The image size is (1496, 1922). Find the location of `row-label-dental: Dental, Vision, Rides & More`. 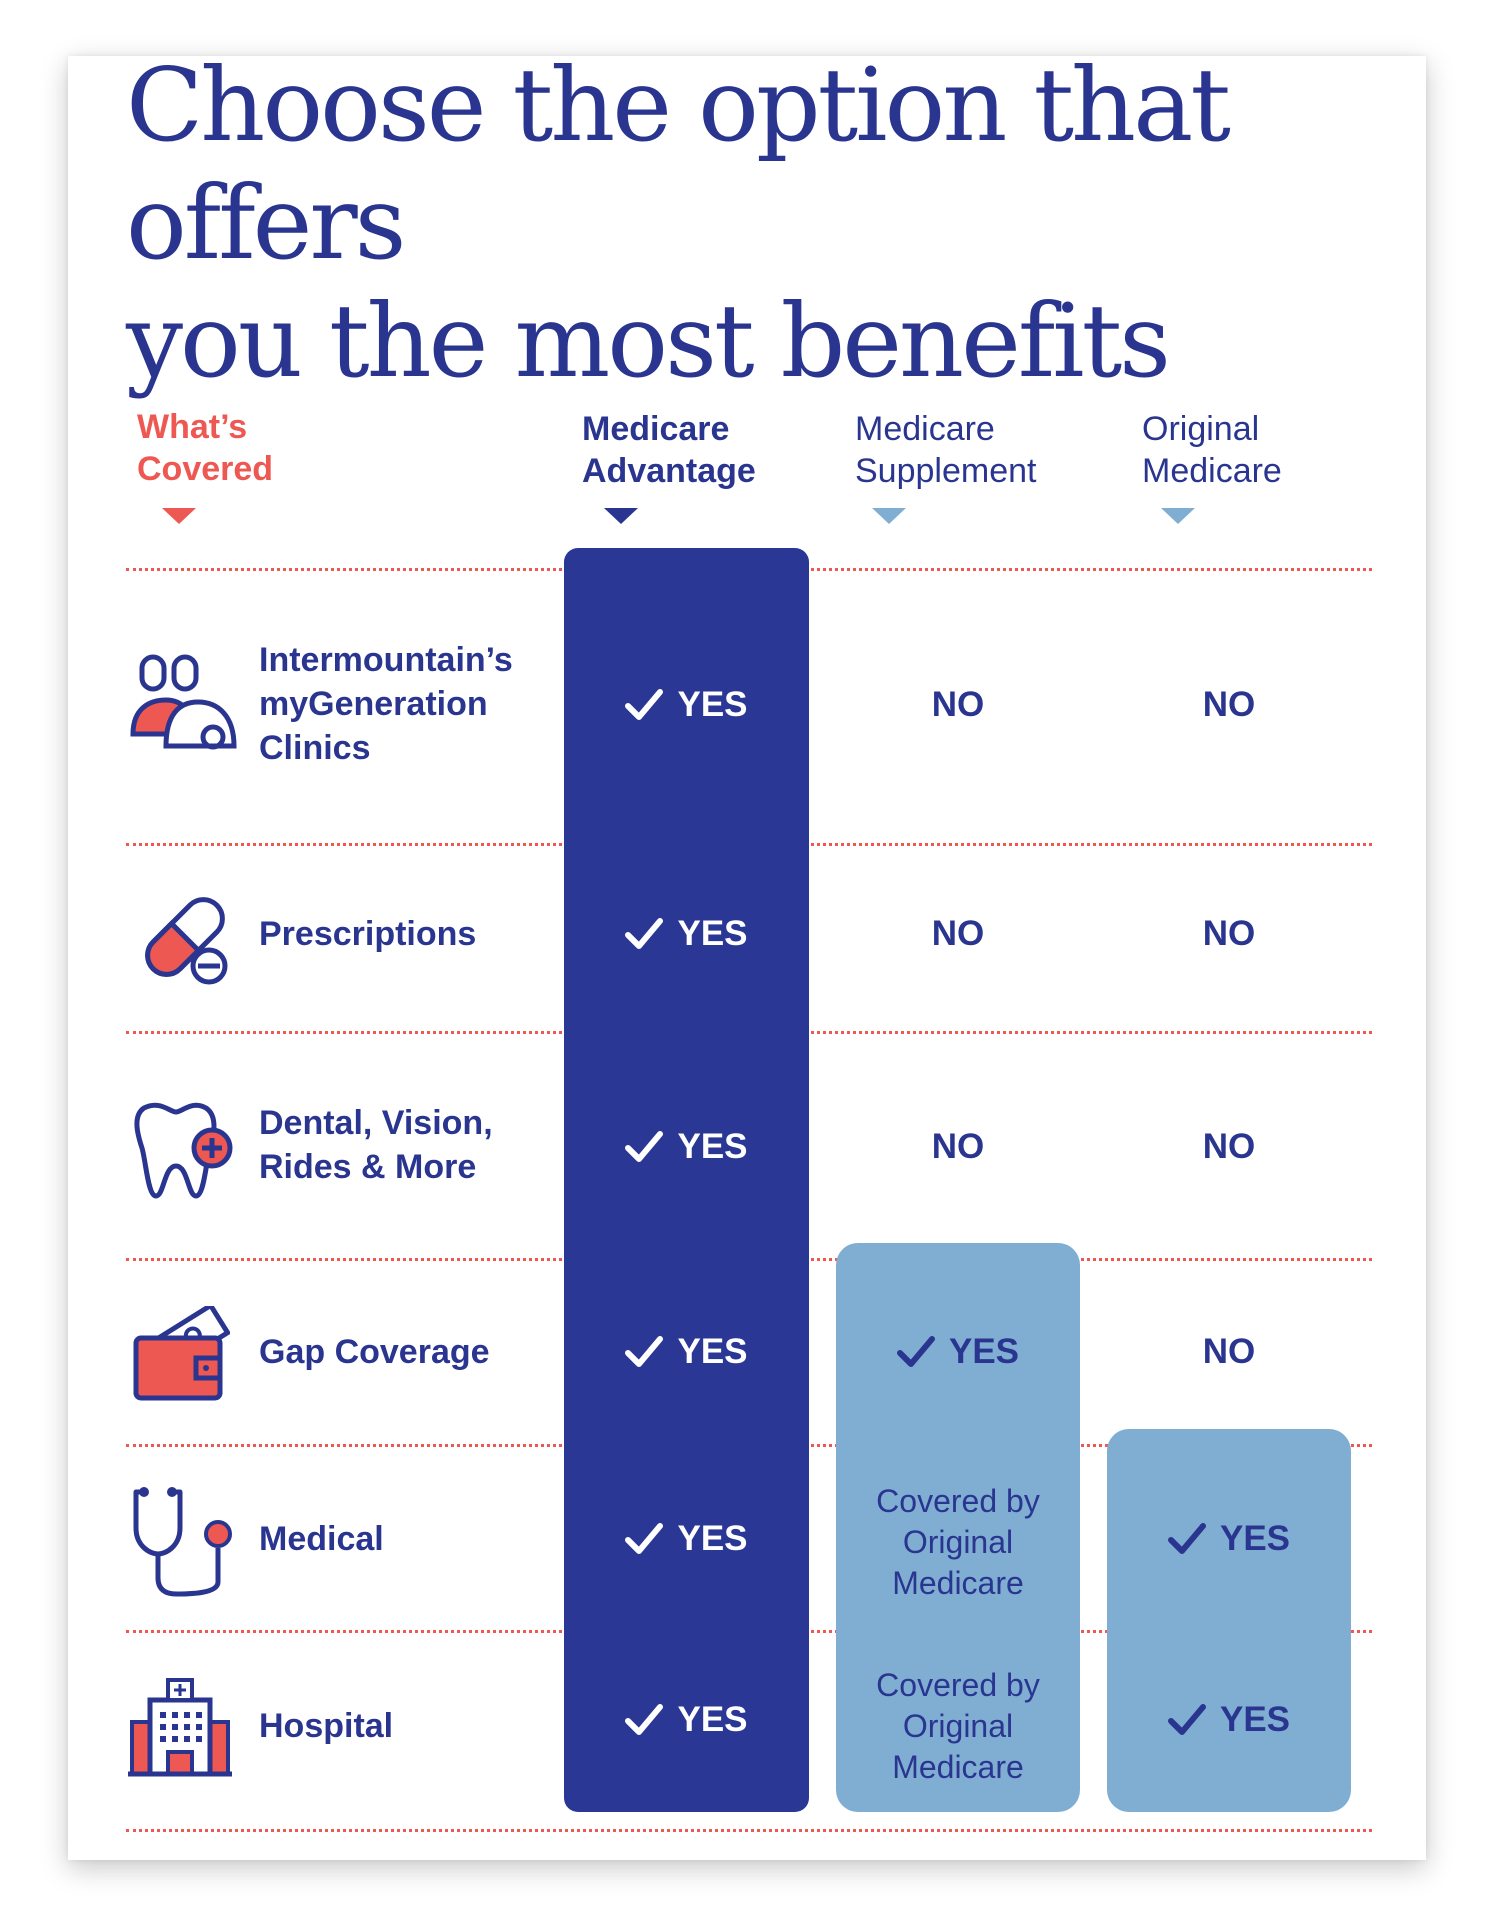

row-label-dental: Dental, Vision, Rides & More is located at coordinates (376, 1145).